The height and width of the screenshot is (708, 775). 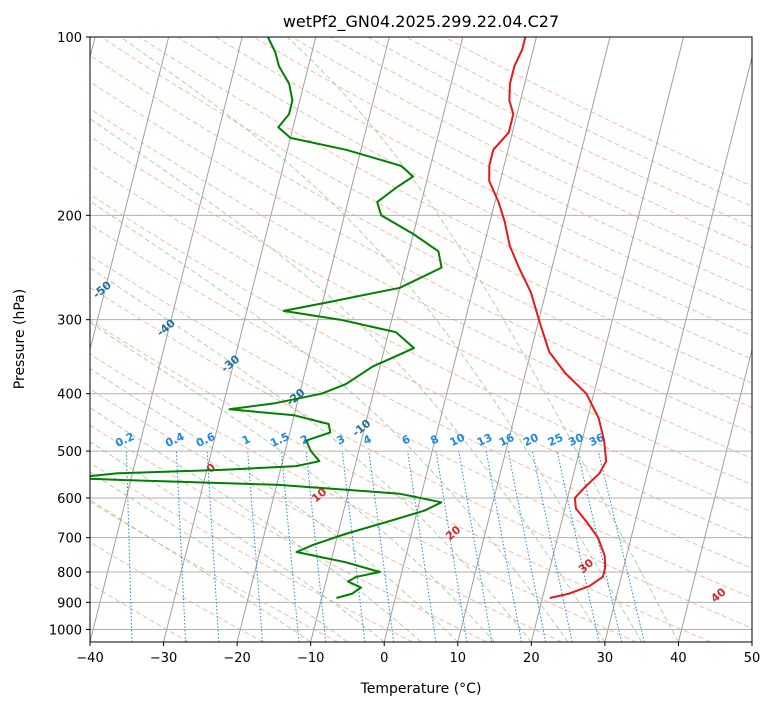 I want to click on x-tick-label: −10, so click(x=310, y=658).